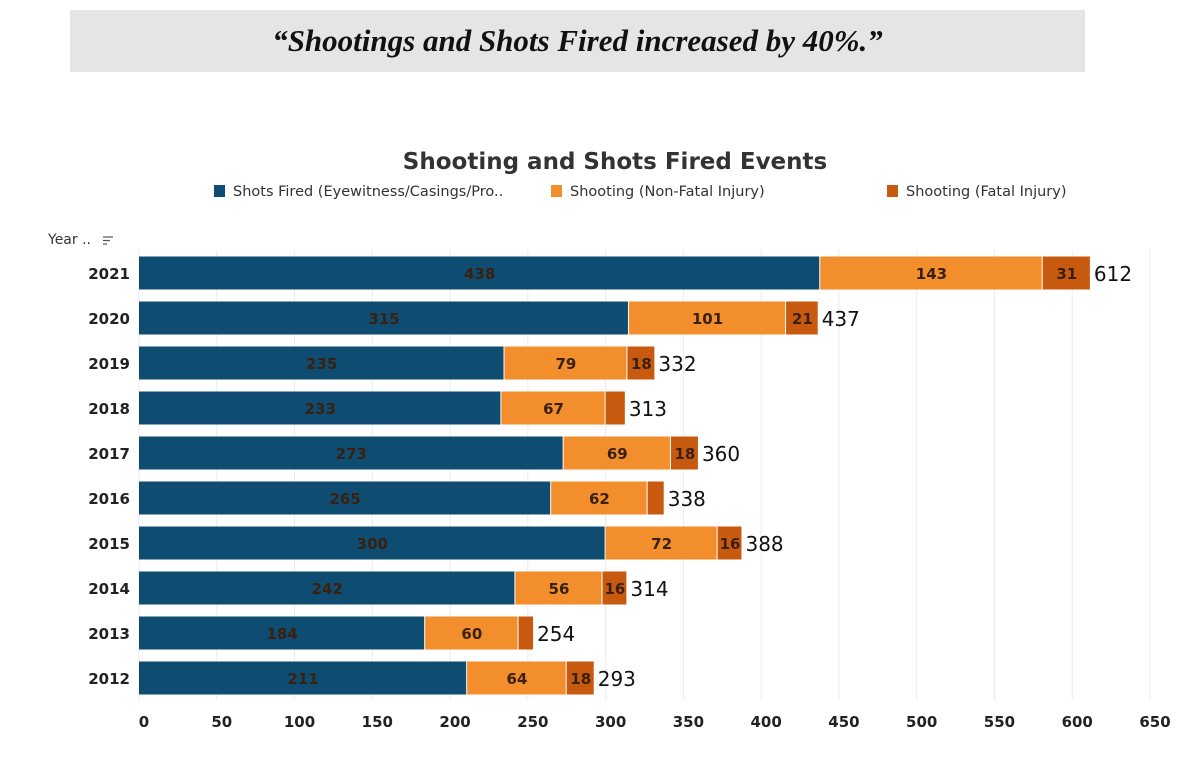 The width and height of the screenshot is (1200, 768). I want to click on x-tick-label: 250, so click(532, 722).